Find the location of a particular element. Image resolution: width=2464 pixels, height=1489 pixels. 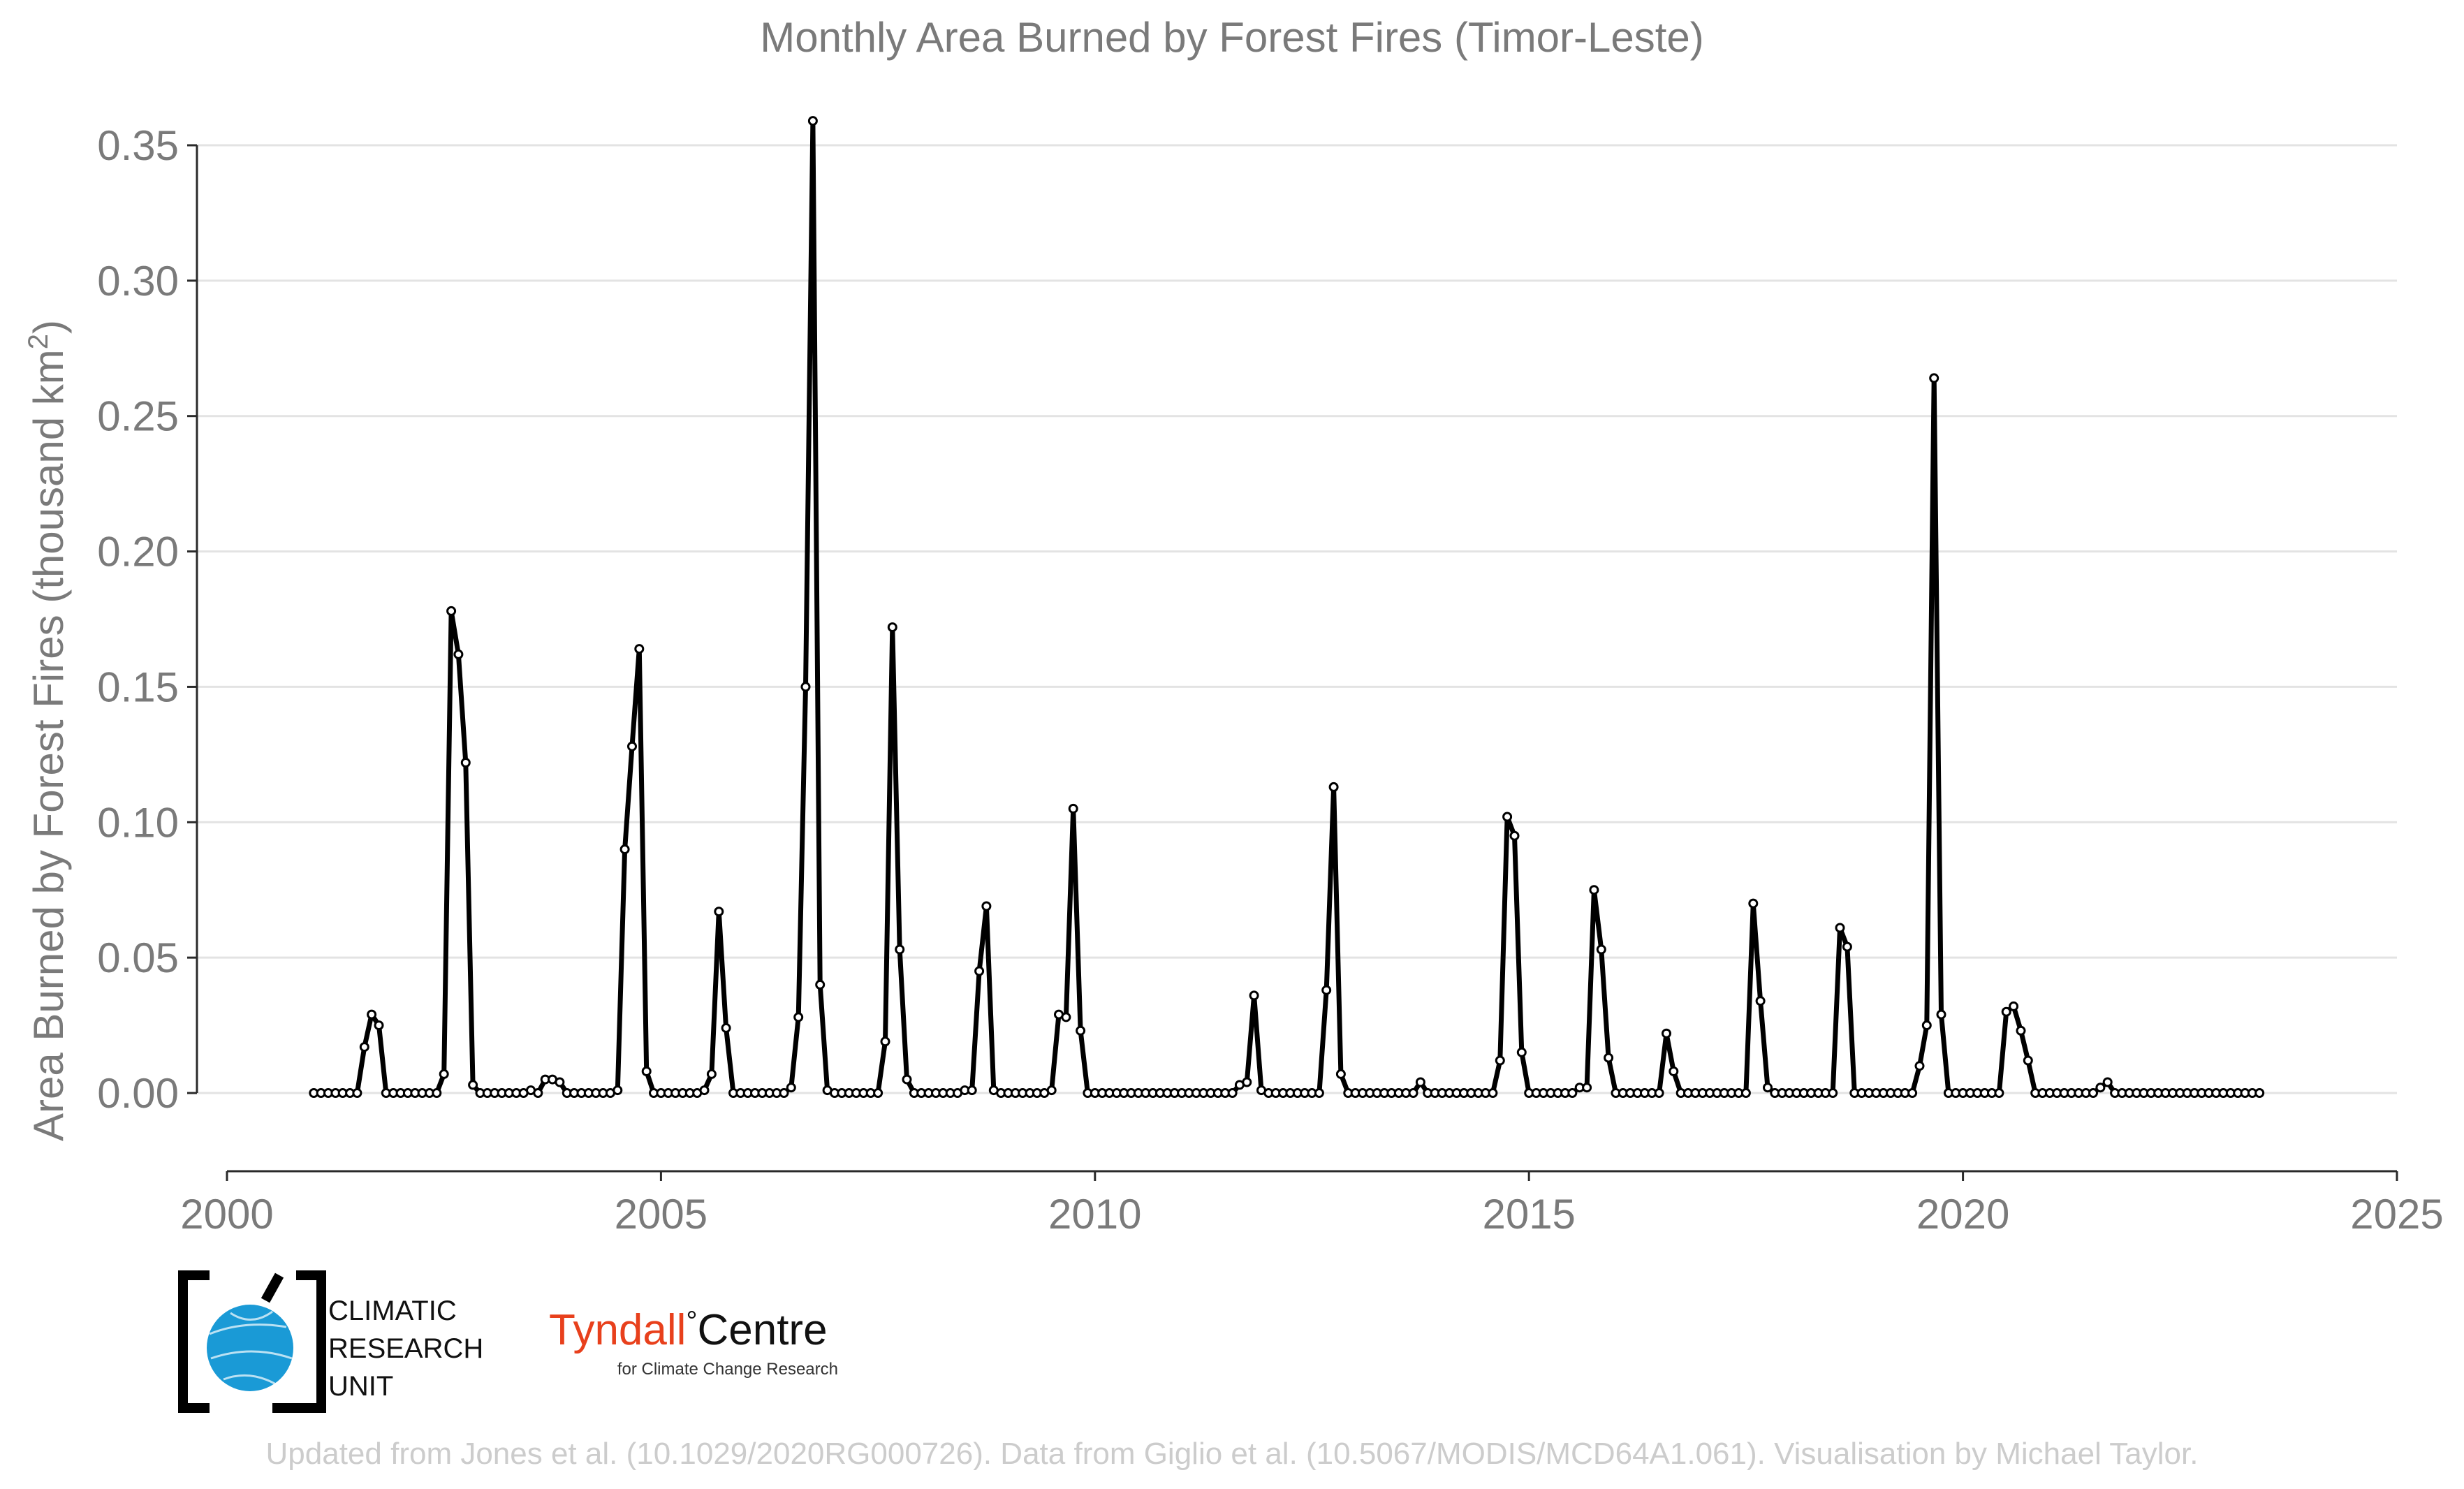

y-tick-label: 0.30 is located at coordinates (138, 281).